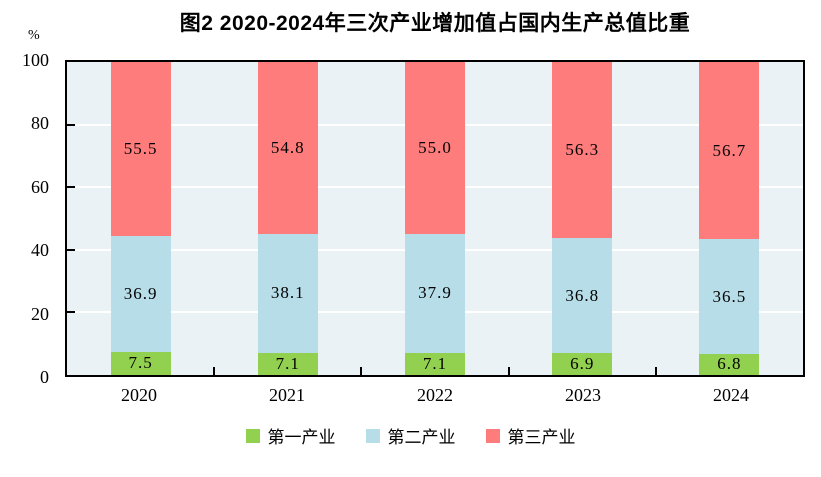 The width and height of the screenshot is (821, 477). I want to click on bar-value-label: 37.9, so click(435, 293).